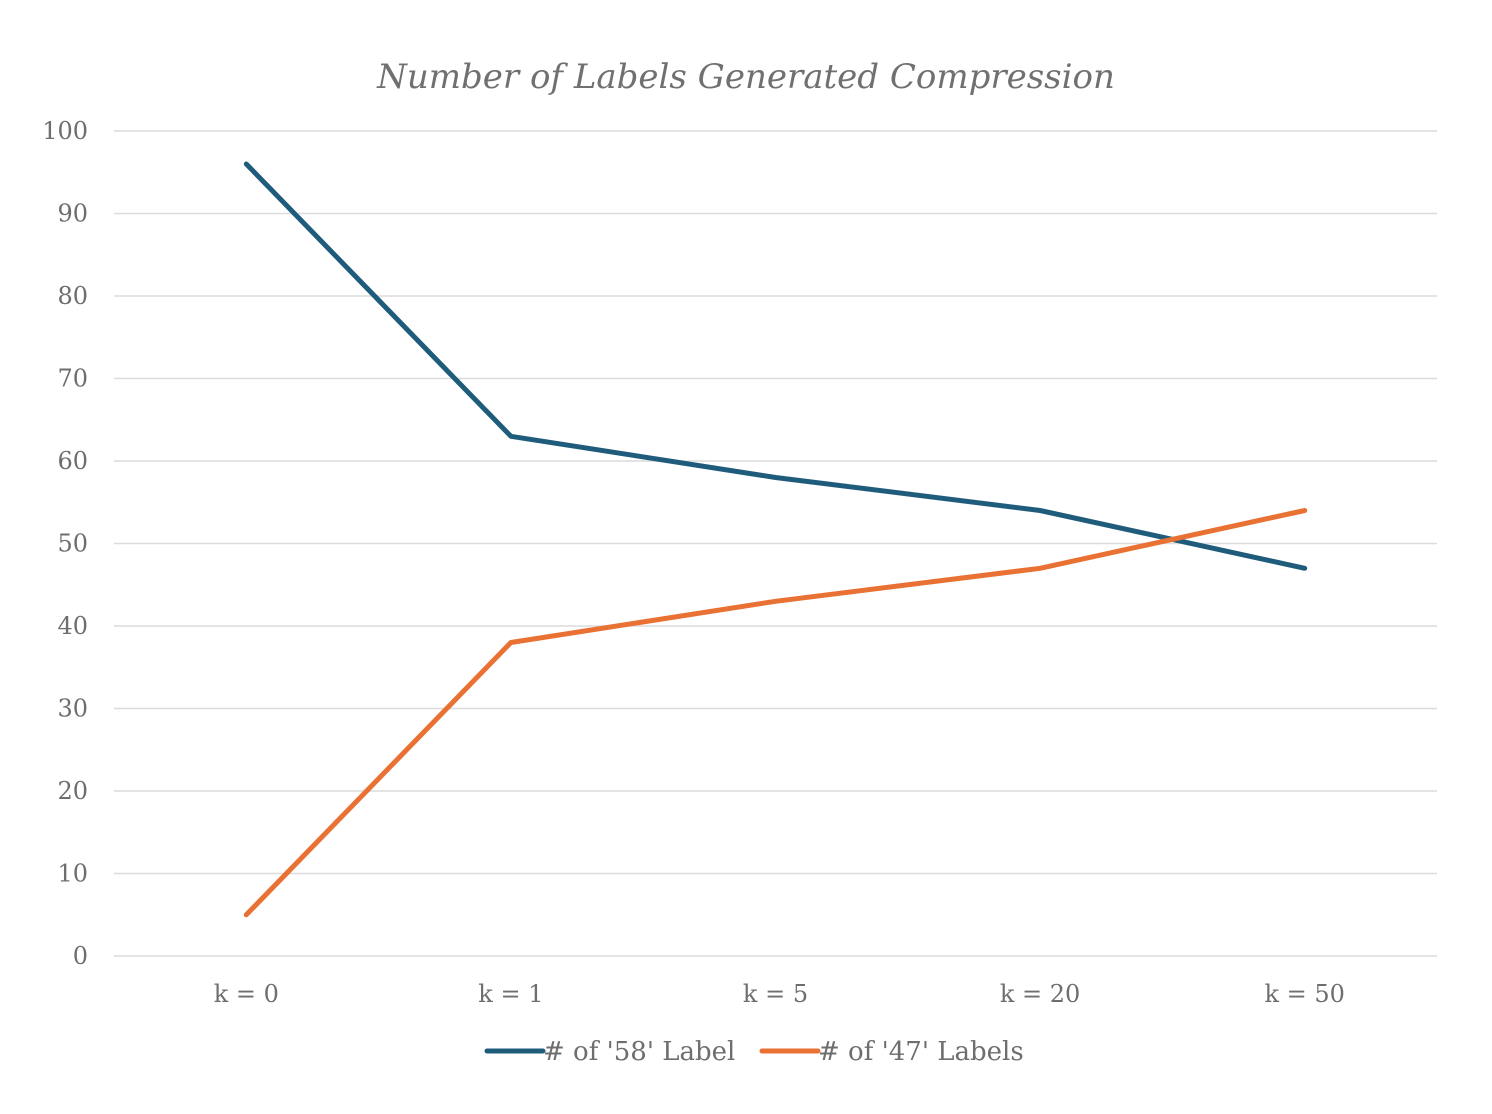 The image size is (1492, 1114). I want to click on x-tick-label-3: k = 20, so click(1040, 994).